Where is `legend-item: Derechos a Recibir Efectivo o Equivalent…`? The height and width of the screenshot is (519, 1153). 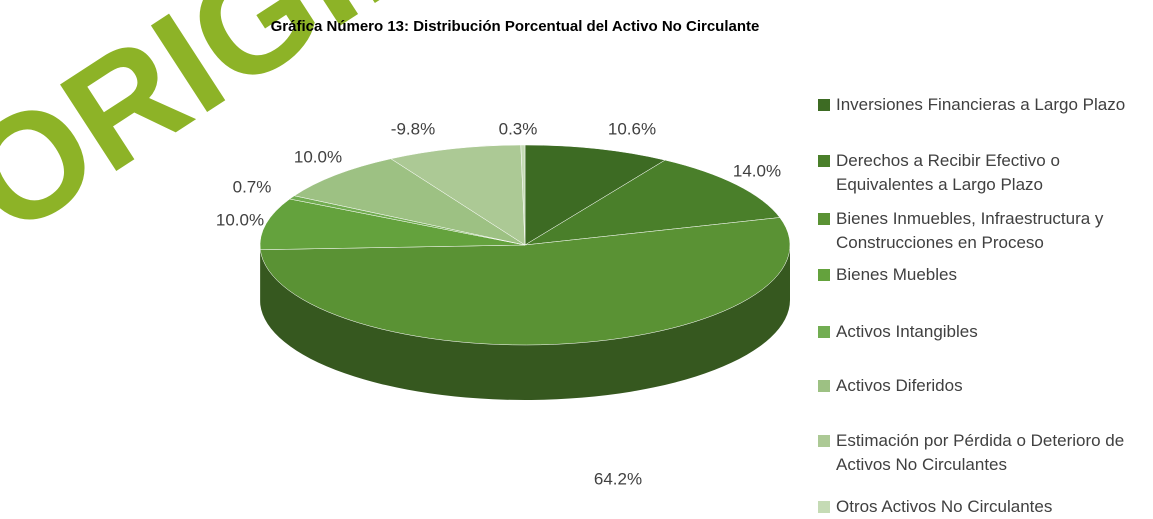 legend-item: Derechos a Recibir Efectivo o Equivalent… is located at coordinates (983, 173).